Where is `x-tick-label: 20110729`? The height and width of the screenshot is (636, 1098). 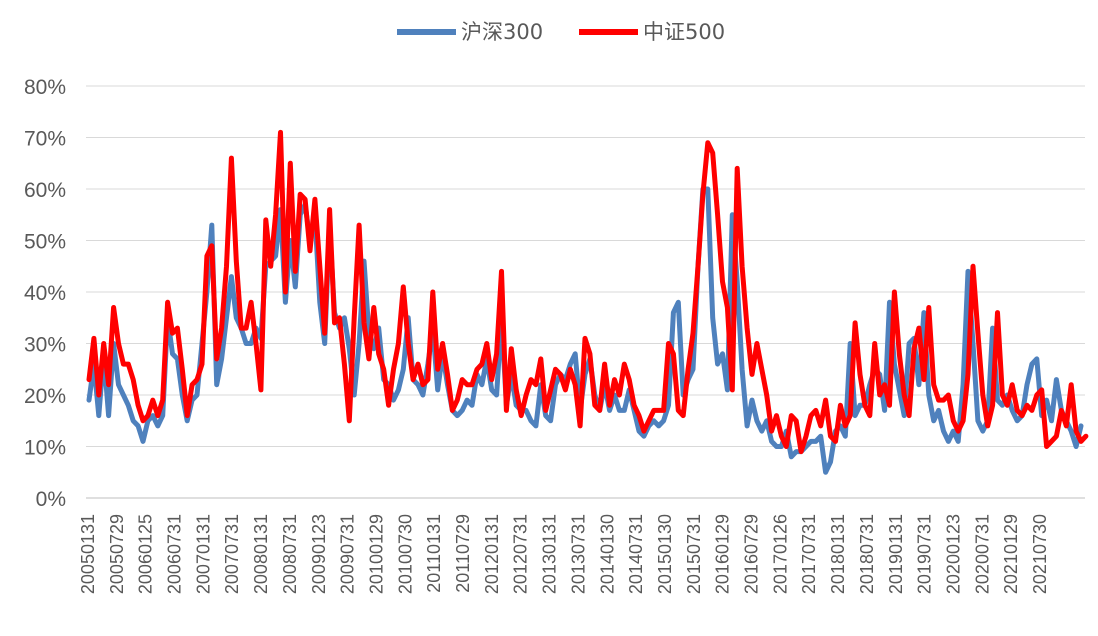
x-tick-label: 20110729 is located at coordinates (463, 553).